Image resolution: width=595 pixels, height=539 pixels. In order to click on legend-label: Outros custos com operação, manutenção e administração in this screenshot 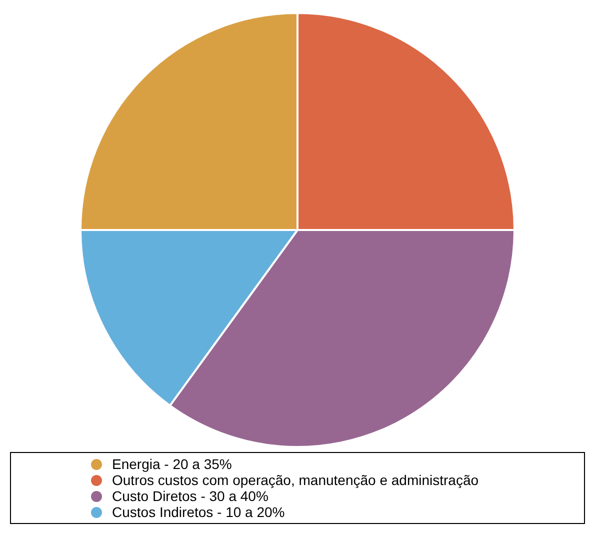, I will do `click(295, 480)`.